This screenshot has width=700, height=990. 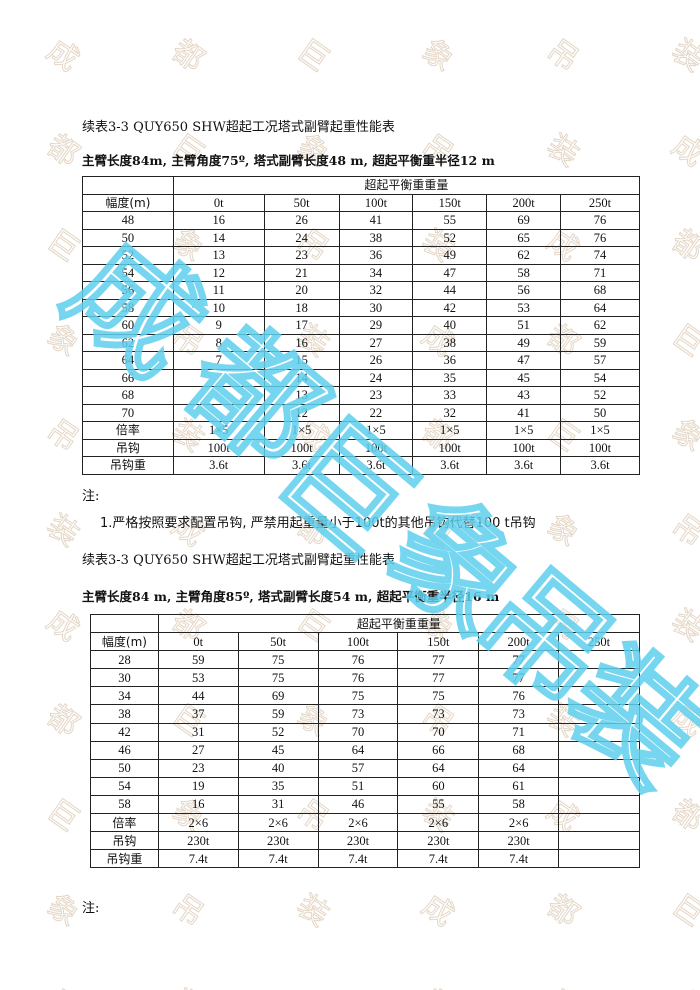 What do you see at coordinates (438, 786) in the screenshot?
I see `value-cell: 60` at bounding box center [438, 786].